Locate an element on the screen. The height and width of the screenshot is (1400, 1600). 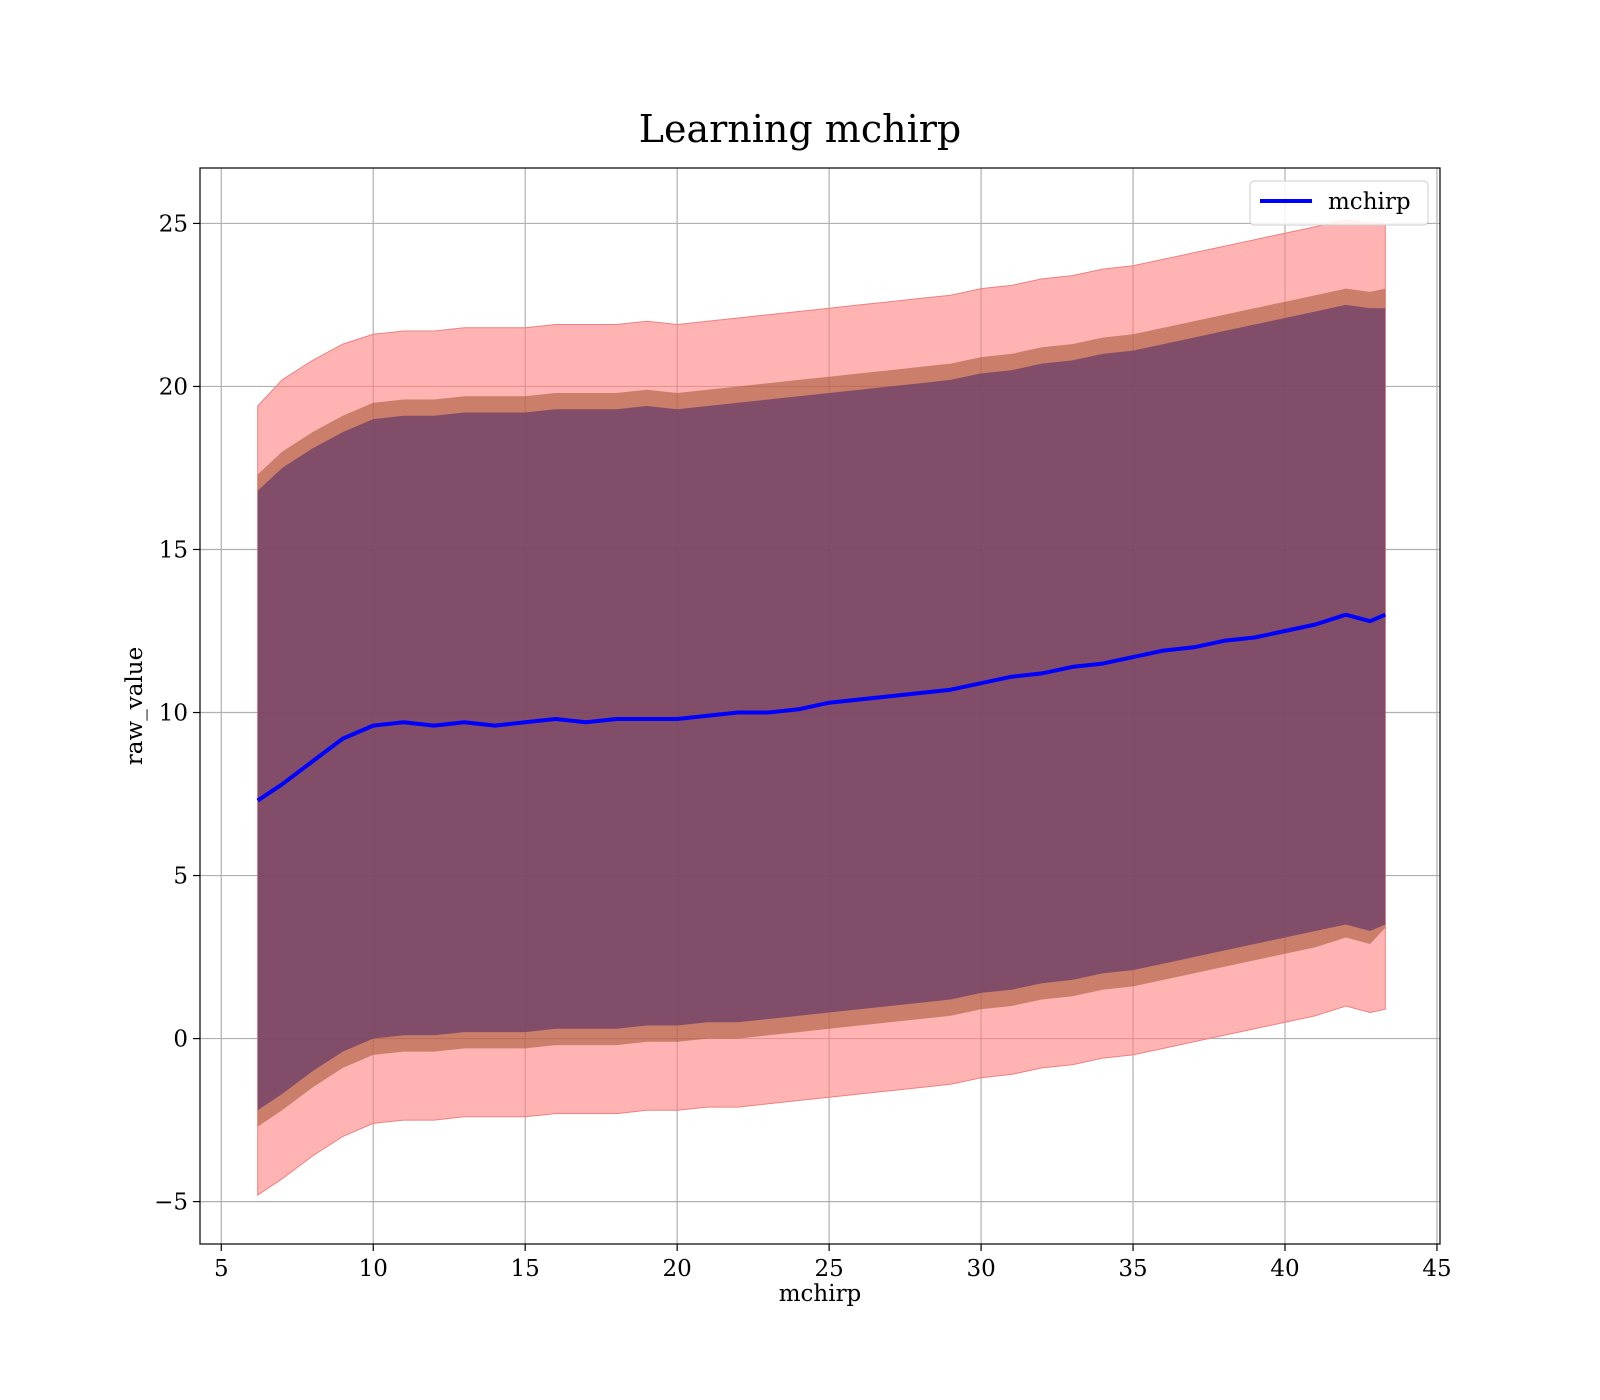
chart-title: Learning mchirp is located at coordinates (800, 129).